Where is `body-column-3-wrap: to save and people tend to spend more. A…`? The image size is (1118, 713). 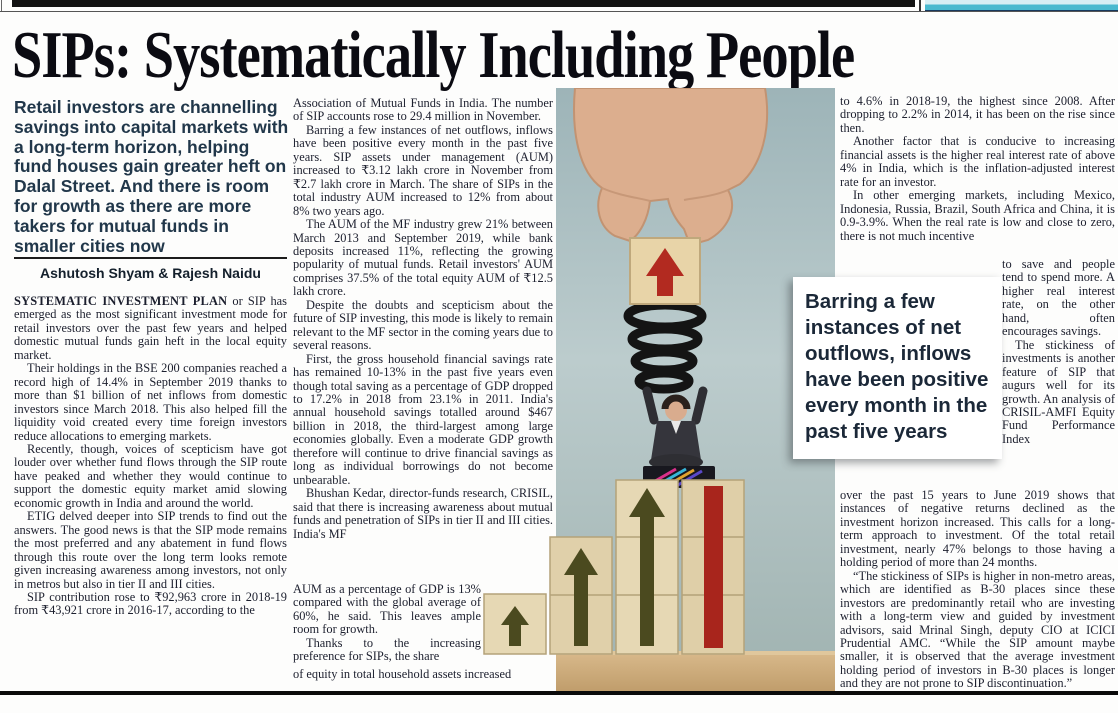
body-column-3-wrap: to save and people tend to spend more. A… is located at coordinates (1058, 351).